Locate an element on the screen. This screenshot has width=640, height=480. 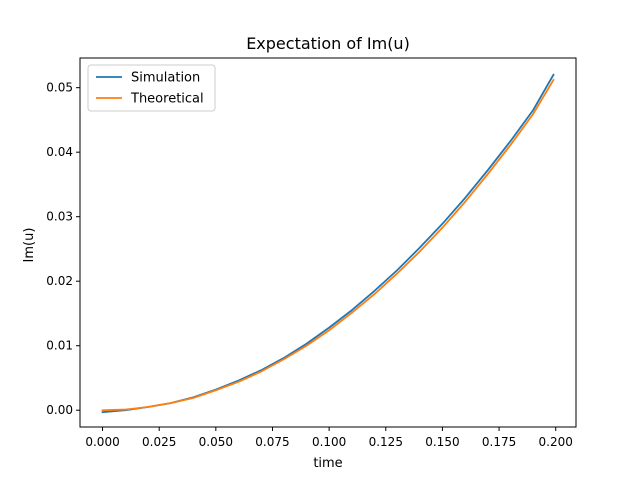
x-tick-label: 0.125 is located at coordinates (386, 442).